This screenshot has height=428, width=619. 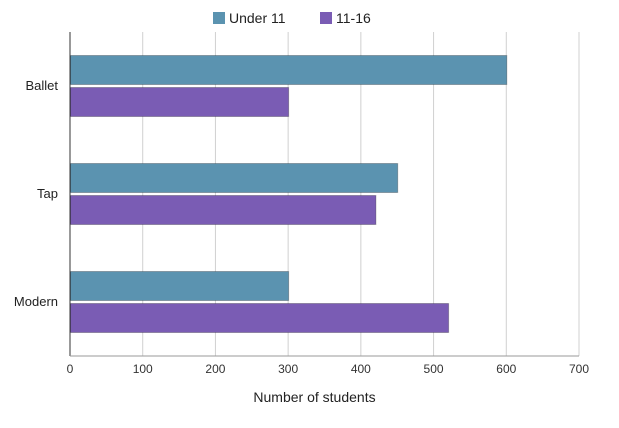 I want to click on x-tick-label: 300, so click(x=288, y=369).